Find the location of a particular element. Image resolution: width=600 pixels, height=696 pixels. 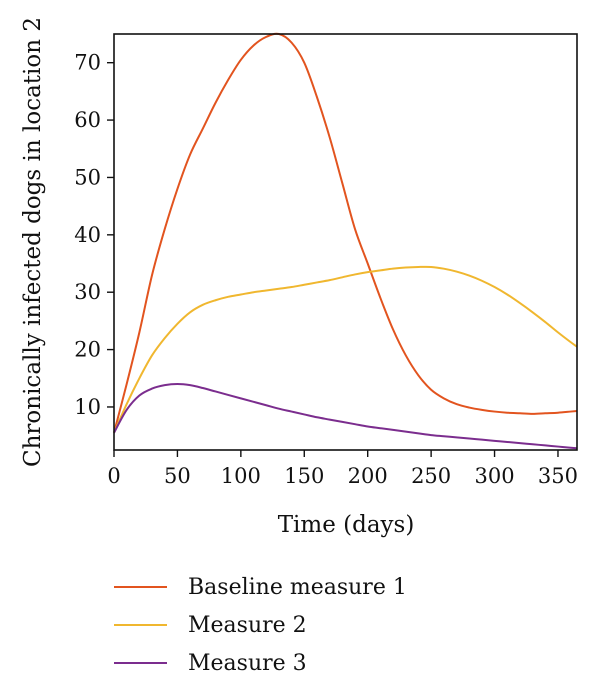

x-tick-label: 350 is located at coordinates (558, 476).